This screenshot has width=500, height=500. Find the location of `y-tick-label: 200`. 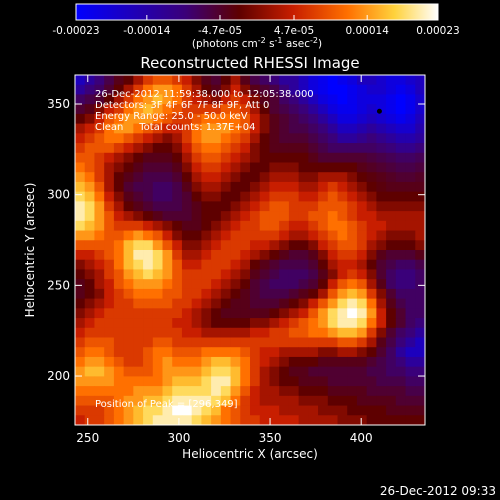

y-tick-label: 200 is located at coordinates (58, 376).